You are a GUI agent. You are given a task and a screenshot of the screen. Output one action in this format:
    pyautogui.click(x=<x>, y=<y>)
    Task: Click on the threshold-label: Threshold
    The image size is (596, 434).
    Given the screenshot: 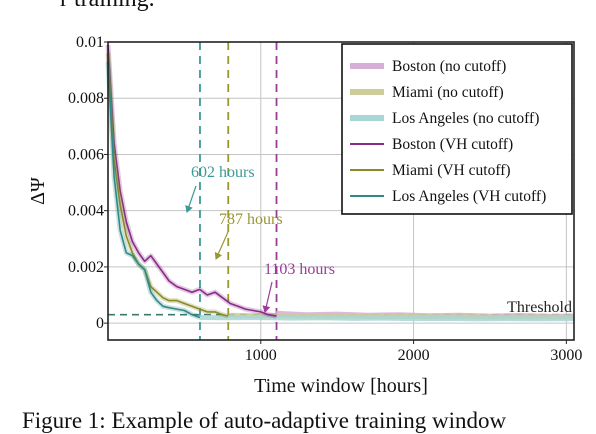 What is the action you would take?
    pyautogui.click(x=539, y=307)
    